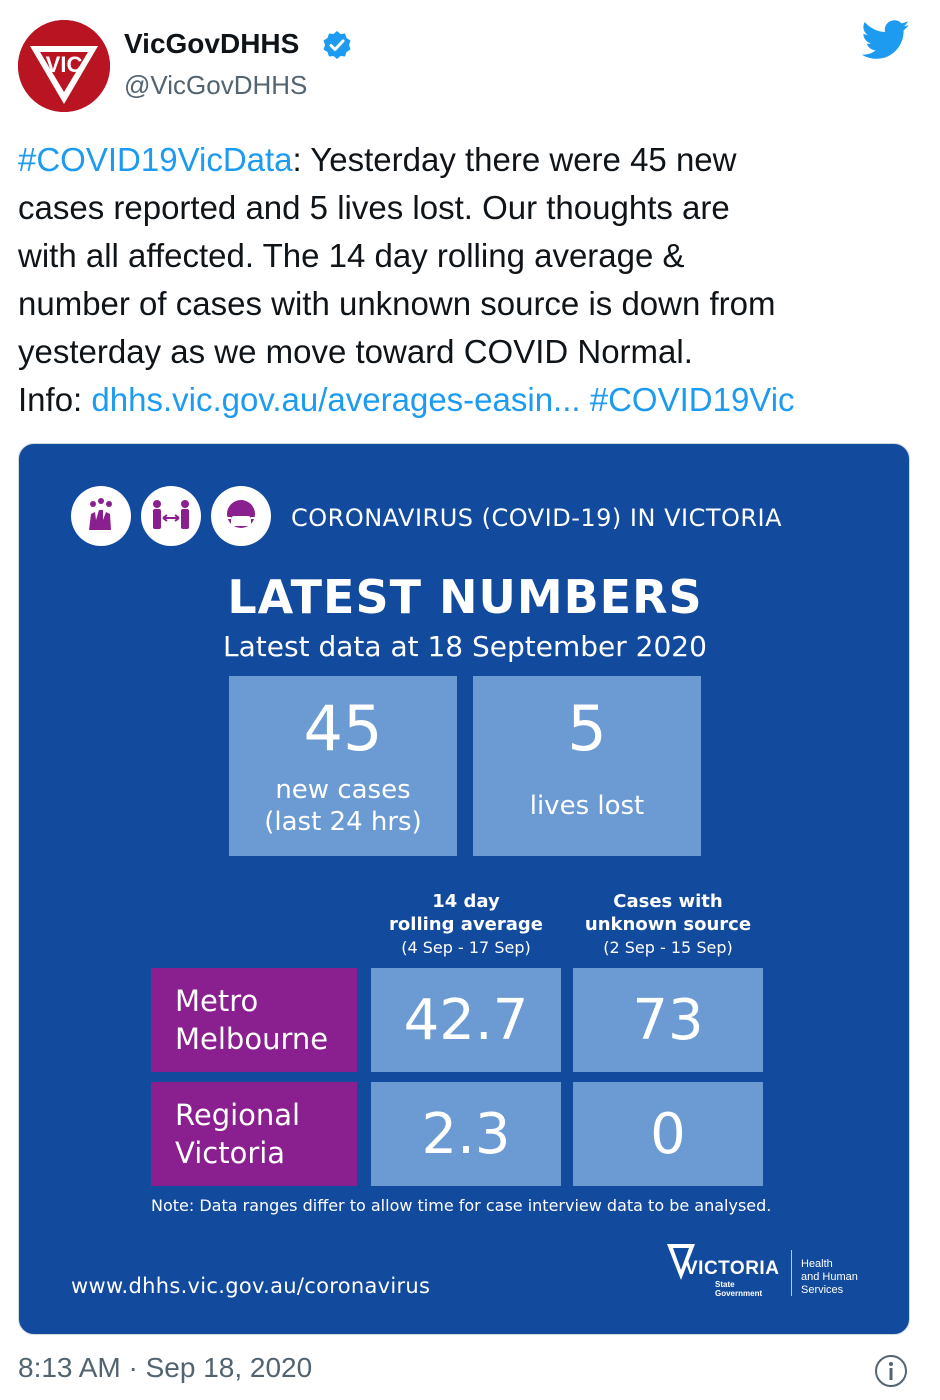  Describe the element at coordinates (343, 766) in the screenshot. I see `new-cases-box: 45 new cases (last 24 hrs)` at that location.